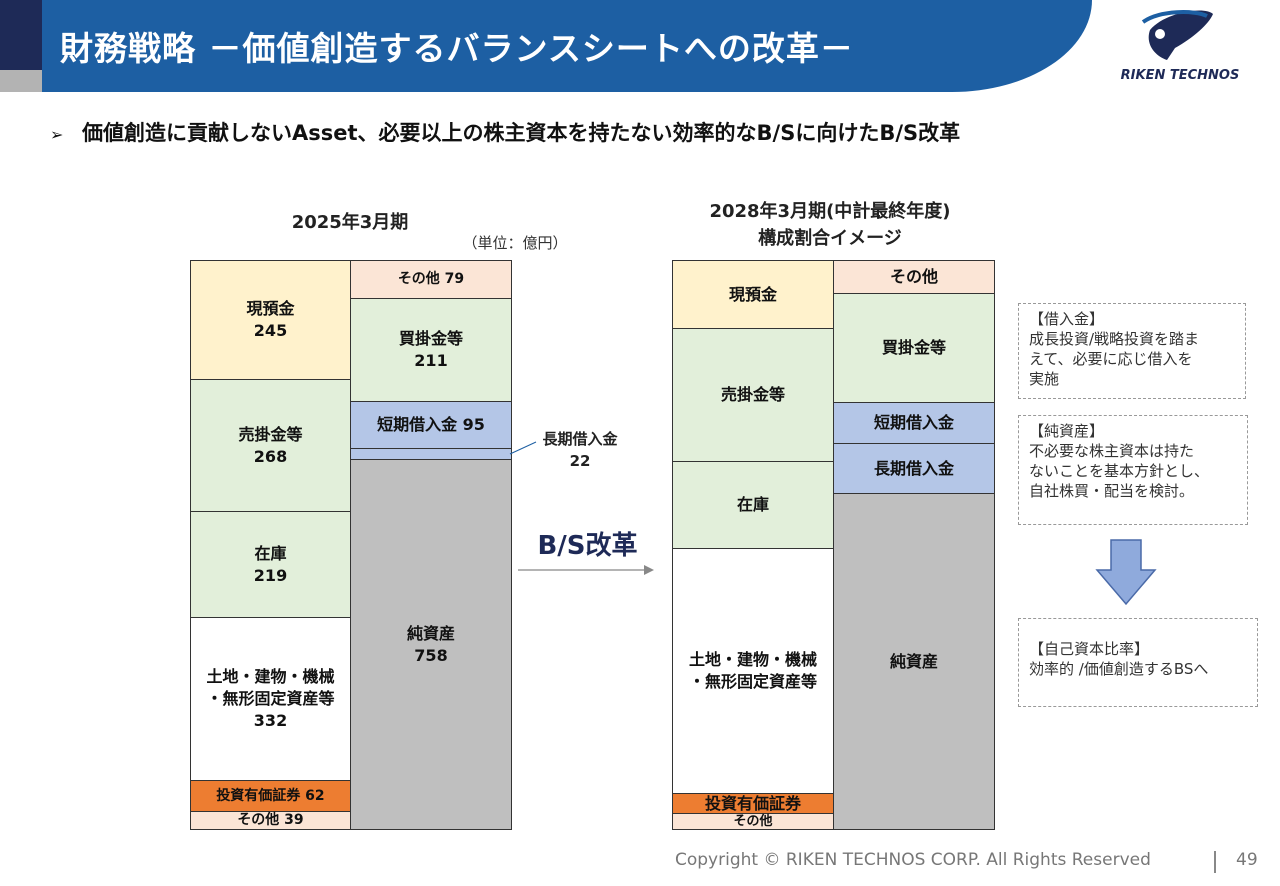  What do you see at coordinates (457, 48) in the screenshot?
I see `page-title: 財務戦略 －価値創造するバランスシートへの改革－` at bounding box center [457, 48].